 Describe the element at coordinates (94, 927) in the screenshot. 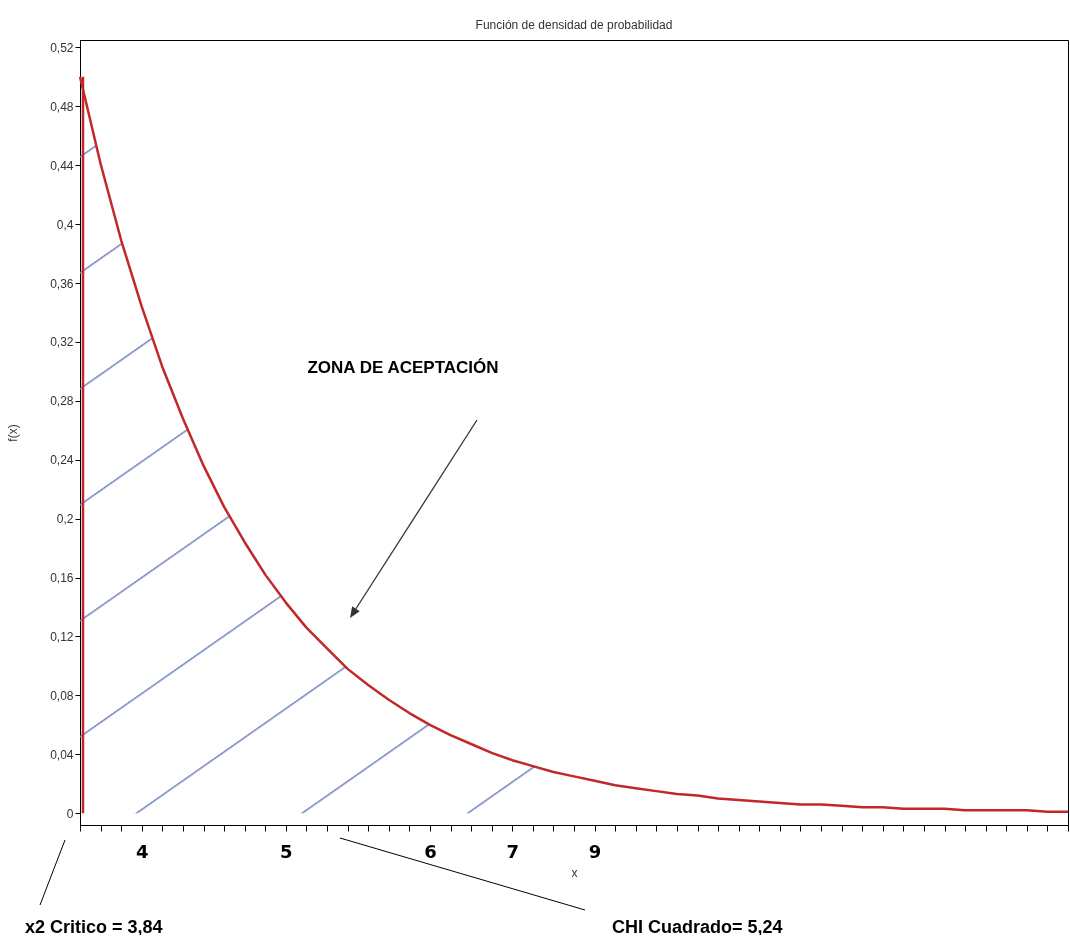

I see `text: x2 Critico = 3,84` at that location.